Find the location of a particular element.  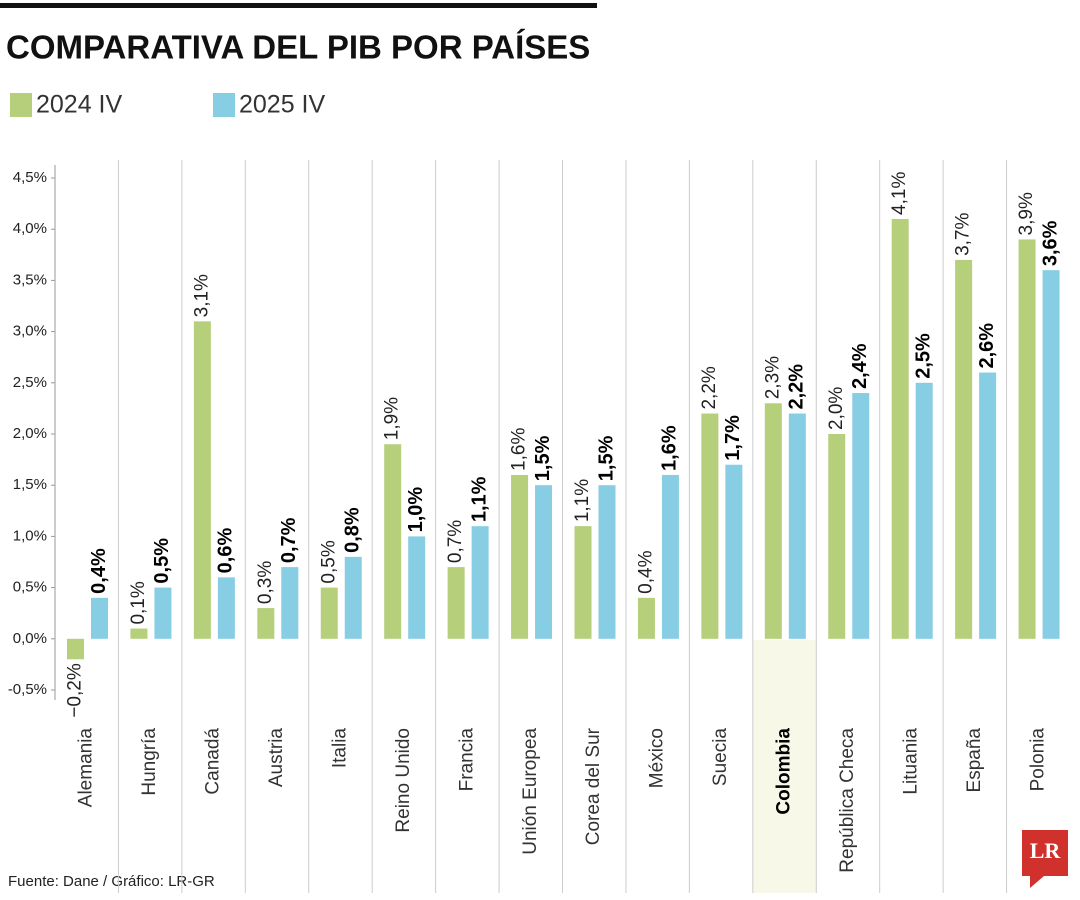

x-tick-label: Hungría is located at coordinates (149, 762).